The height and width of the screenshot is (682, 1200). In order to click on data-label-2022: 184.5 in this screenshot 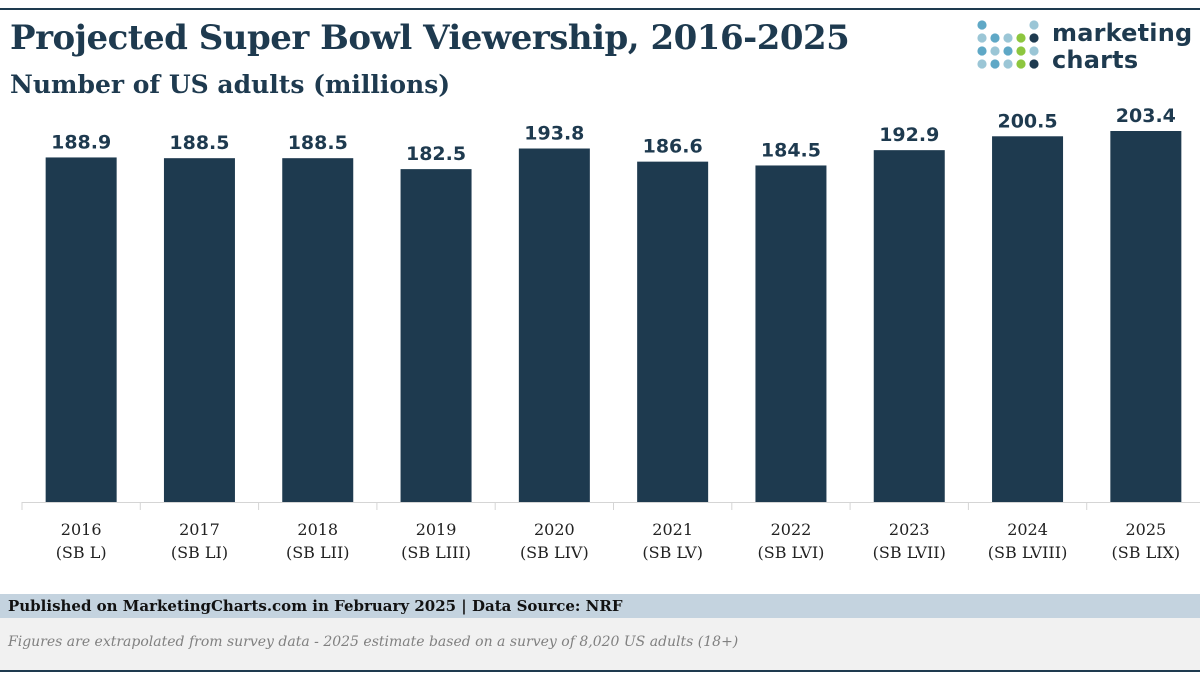, I will do `click(791, 150)`.